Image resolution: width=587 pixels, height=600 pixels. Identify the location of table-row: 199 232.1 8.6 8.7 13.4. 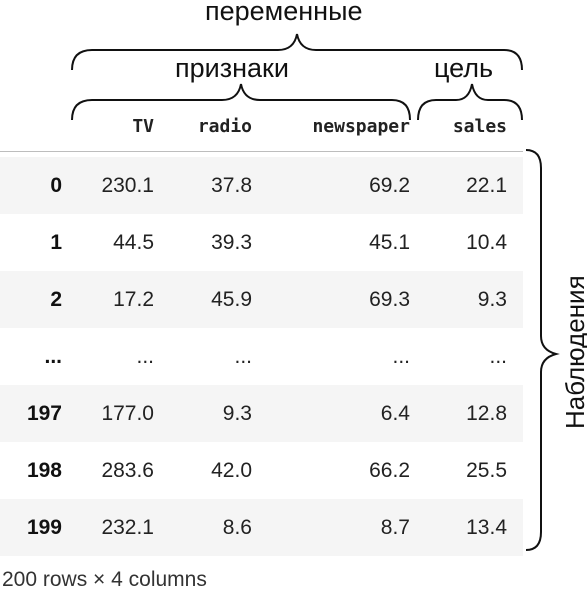
(261, 527).